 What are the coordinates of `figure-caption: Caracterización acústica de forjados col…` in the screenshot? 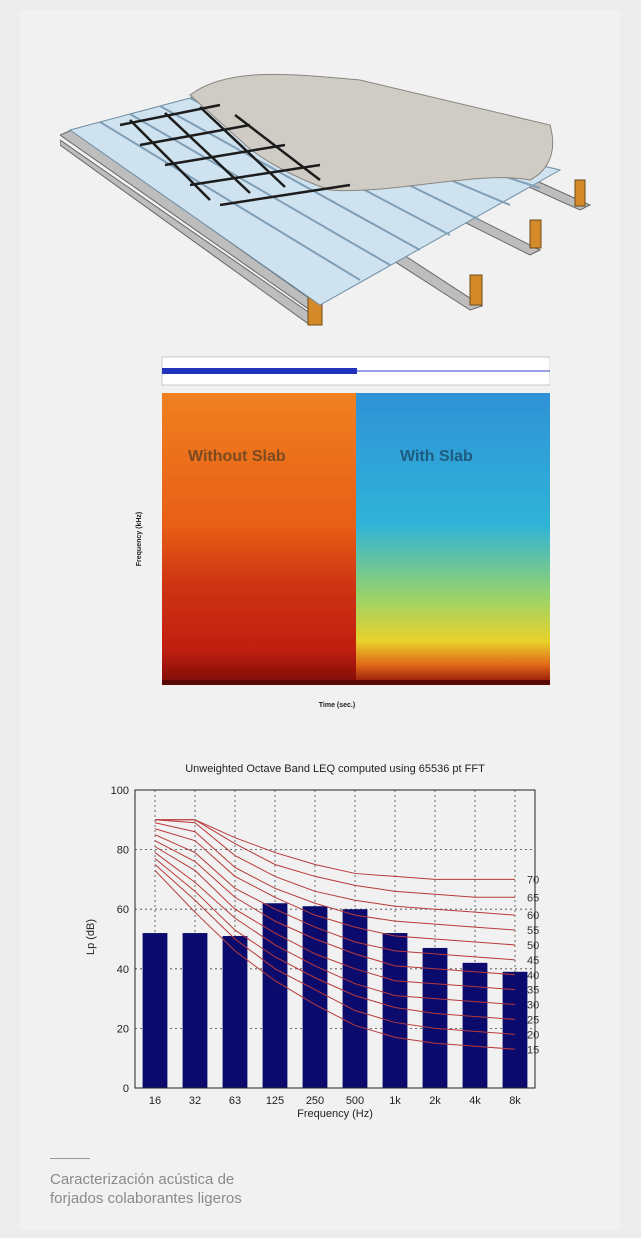 It's located at (200, 1189).